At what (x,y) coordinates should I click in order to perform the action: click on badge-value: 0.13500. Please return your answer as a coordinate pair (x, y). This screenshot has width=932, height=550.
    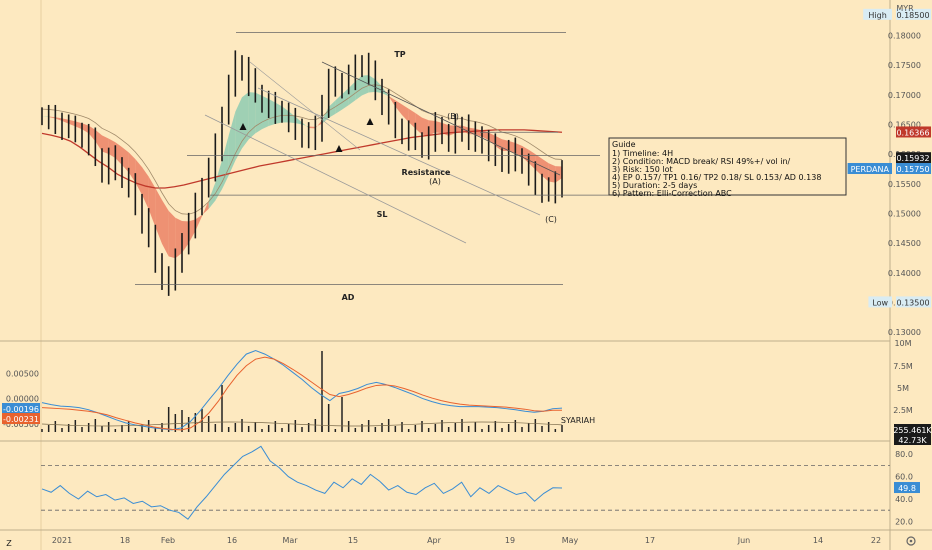
    Looking at the image, I should click on (912, 302).